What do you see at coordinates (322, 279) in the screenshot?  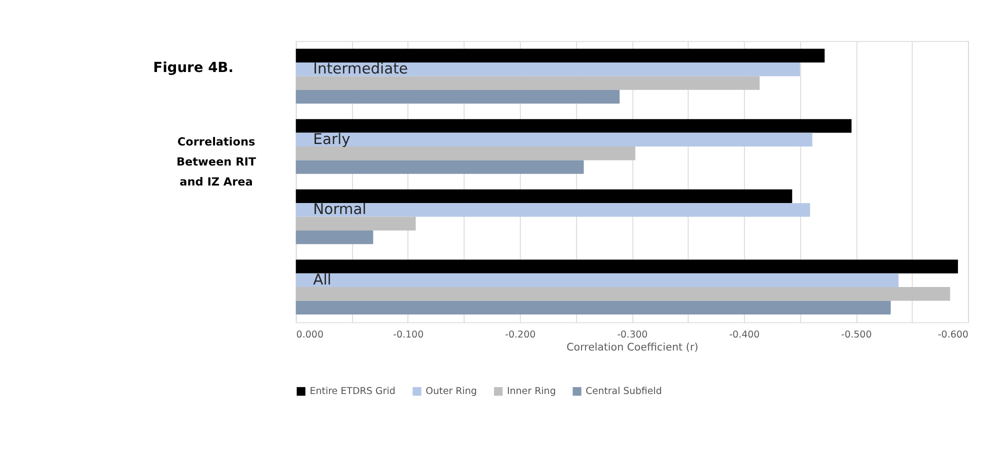 I see `y-tick-label: All` at bounding box center [322, 279].